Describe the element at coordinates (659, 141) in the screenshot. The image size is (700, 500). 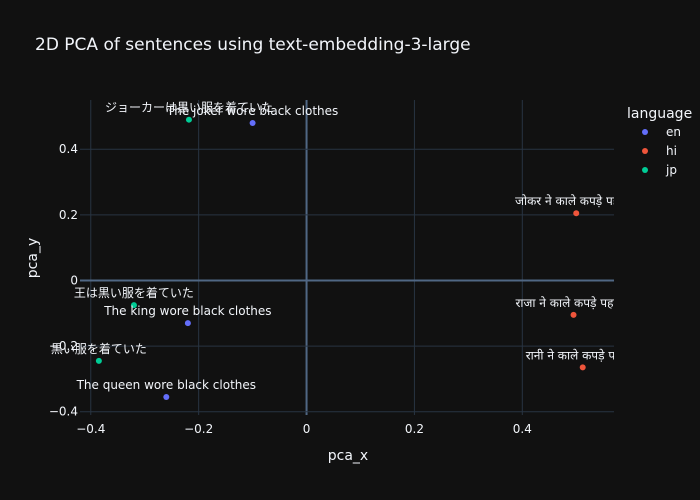
I see `legend: language en hi jp` at that location.